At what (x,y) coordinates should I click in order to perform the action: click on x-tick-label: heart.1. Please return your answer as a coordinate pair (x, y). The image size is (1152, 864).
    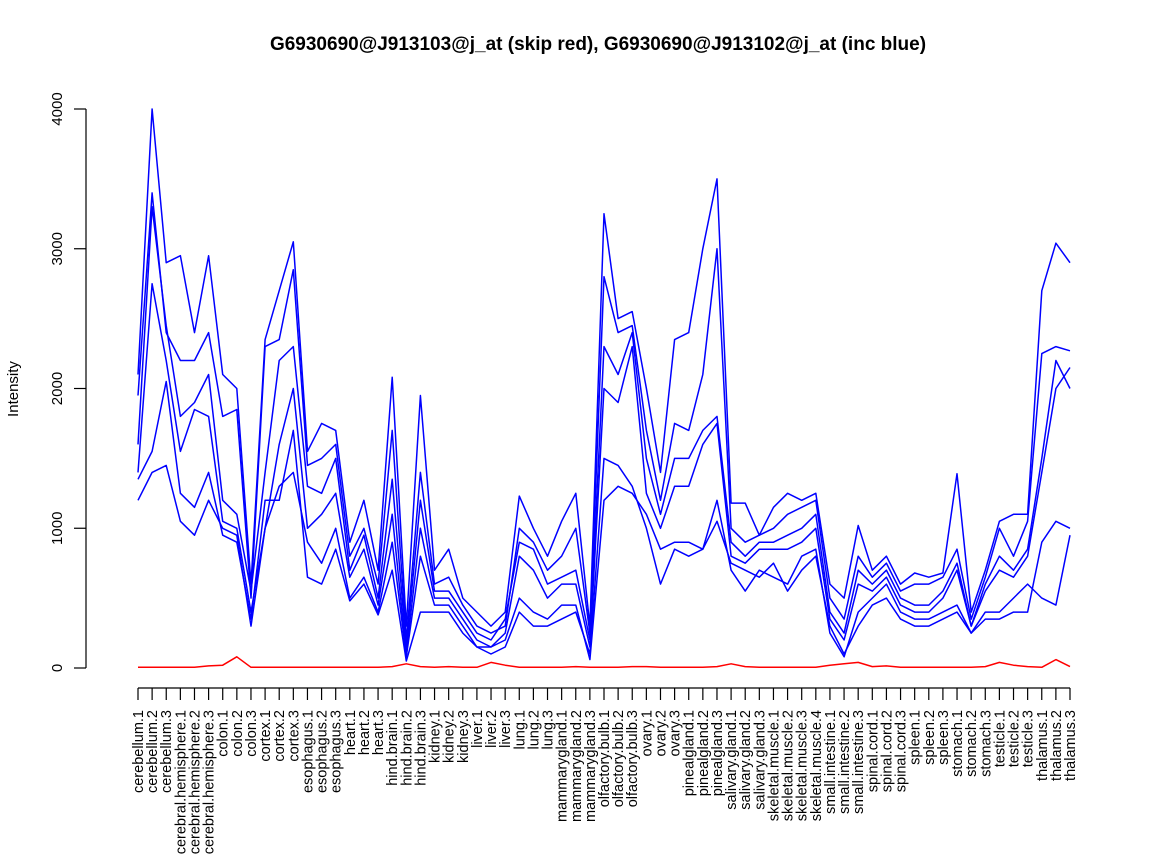
    Looking at the image, I should click on (351, 732).